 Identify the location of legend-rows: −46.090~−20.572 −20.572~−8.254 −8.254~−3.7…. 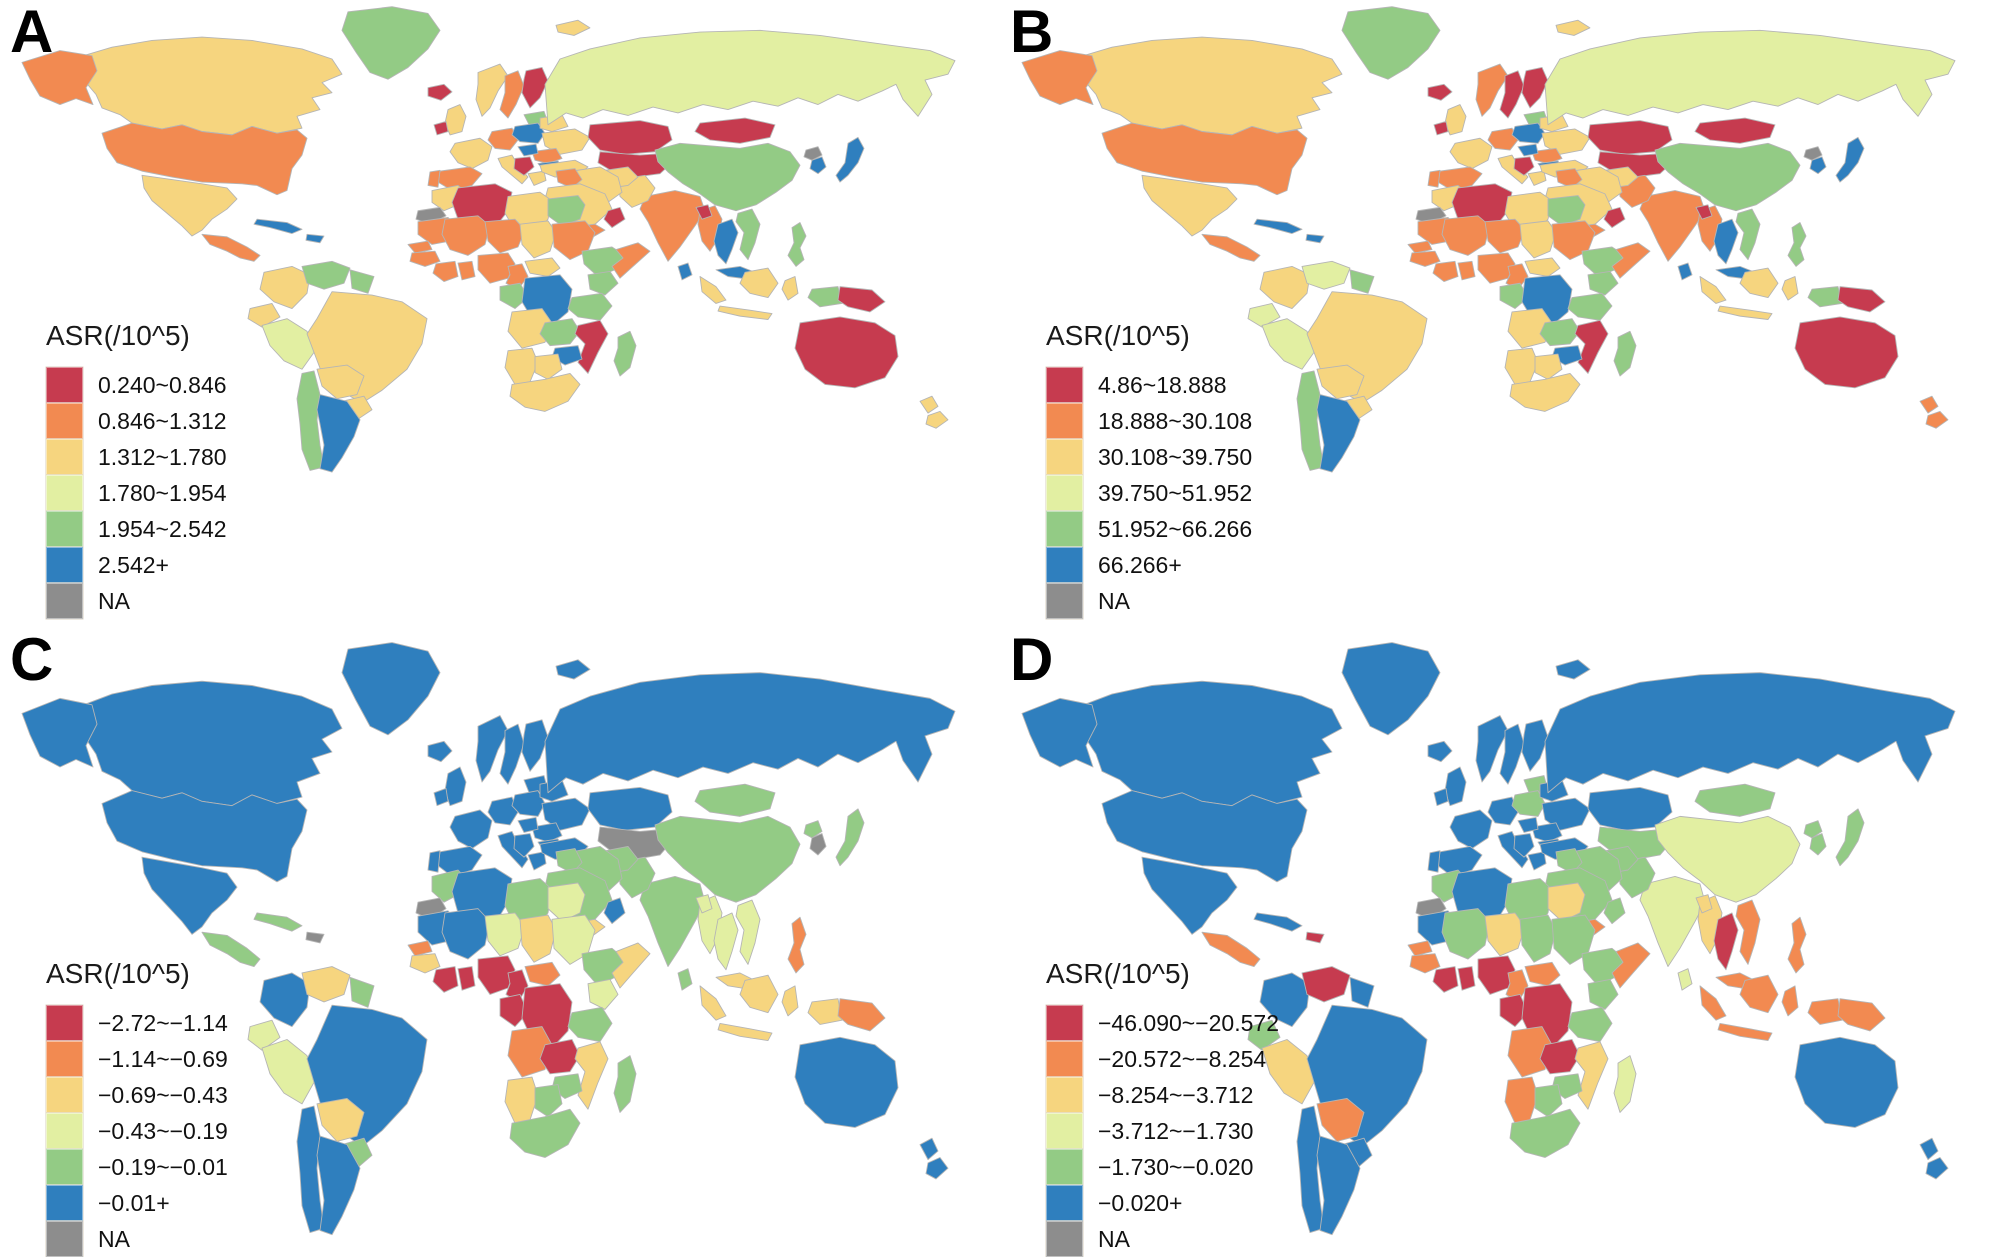
(1162, 1131).